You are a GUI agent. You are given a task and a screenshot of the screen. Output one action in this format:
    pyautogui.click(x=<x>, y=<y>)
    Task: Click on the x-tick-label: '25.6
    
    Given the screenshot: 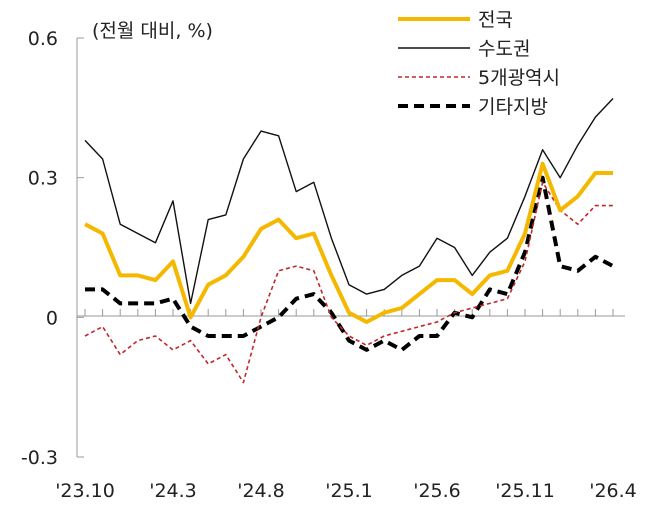 What is the action you would take?
    pyautogui.click(x=437, y=491)
    